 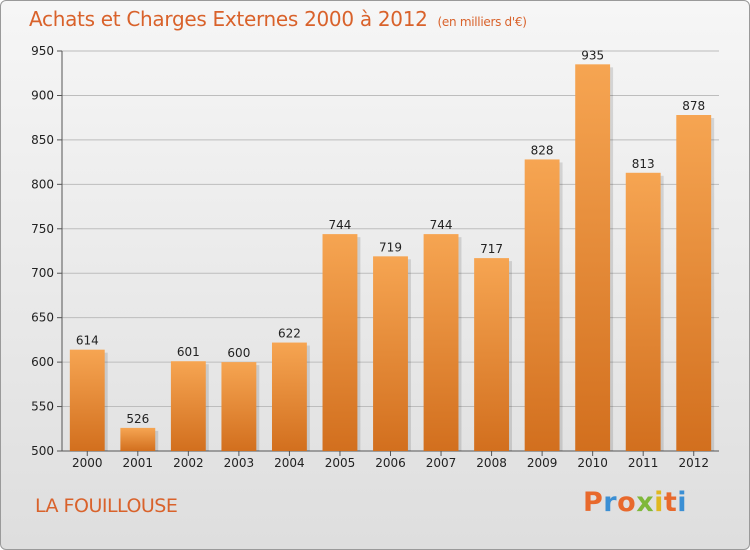 I want to click on chart-subtitle: (en milliers d'€), so click(x=482, y=22).